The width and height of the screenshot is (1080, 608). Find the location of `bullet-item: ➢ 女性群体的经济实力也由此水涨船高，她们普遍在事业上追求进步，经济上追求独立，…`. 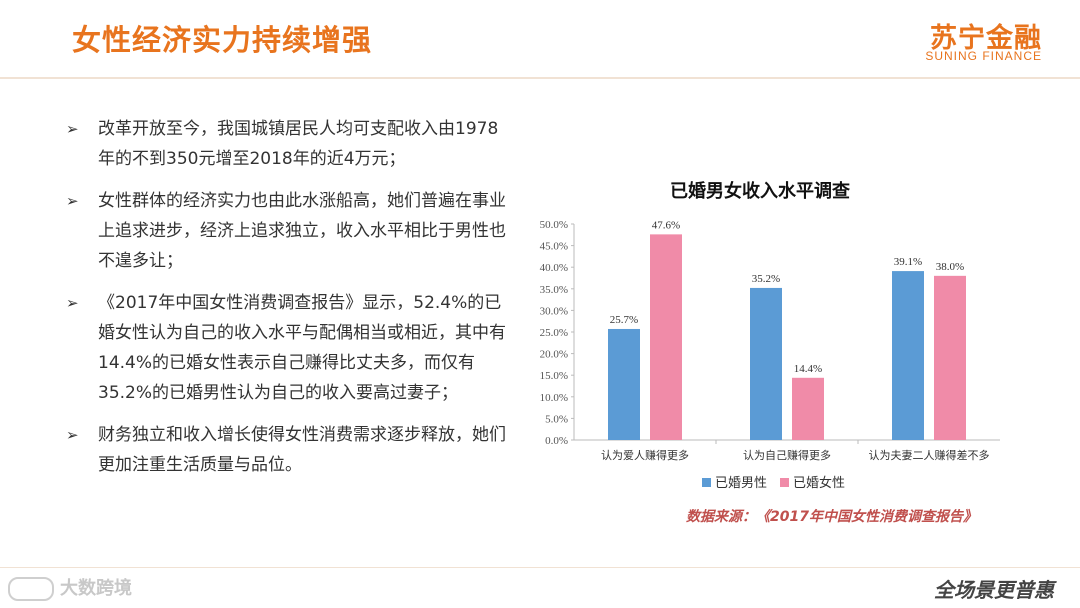

bullet-item: ➢ 女性群体的经济实力也由此水涨船高，她们普遍在事业上追求进步，经济上追求独立，… is located at coordinates (286, 231).